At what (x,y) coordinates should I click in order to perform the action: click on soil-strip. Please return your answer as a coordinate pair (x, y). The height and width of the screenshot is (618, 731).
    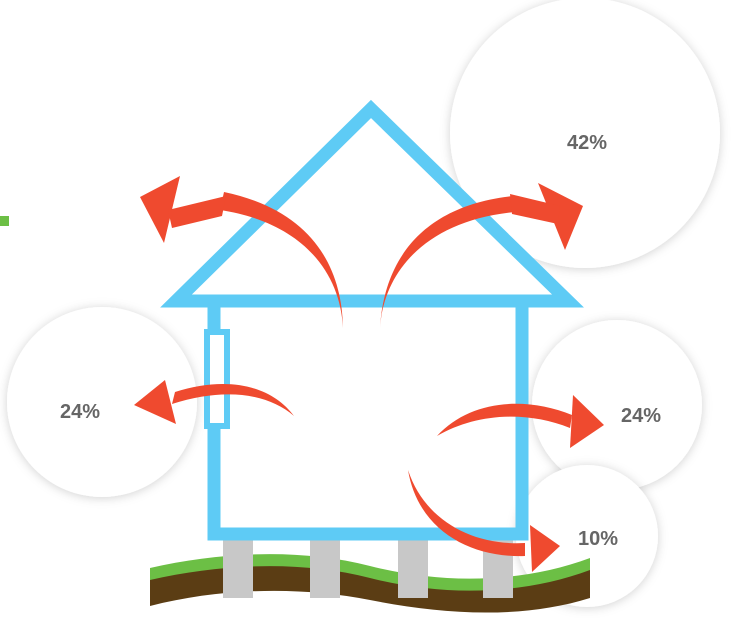
    Looking at the image, I should click on (370, 587).